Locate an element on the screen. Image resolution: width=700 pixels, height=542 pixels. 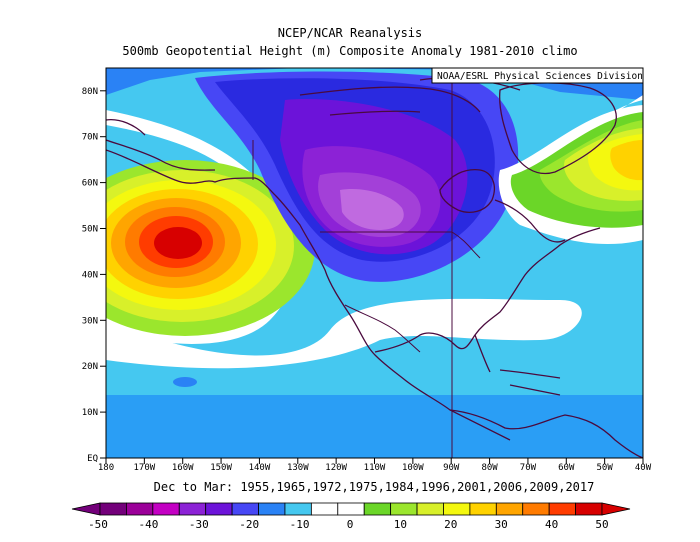
credit-text: NOAA/ESRL Physical Sciences Division is located at coordinates (540, 76).